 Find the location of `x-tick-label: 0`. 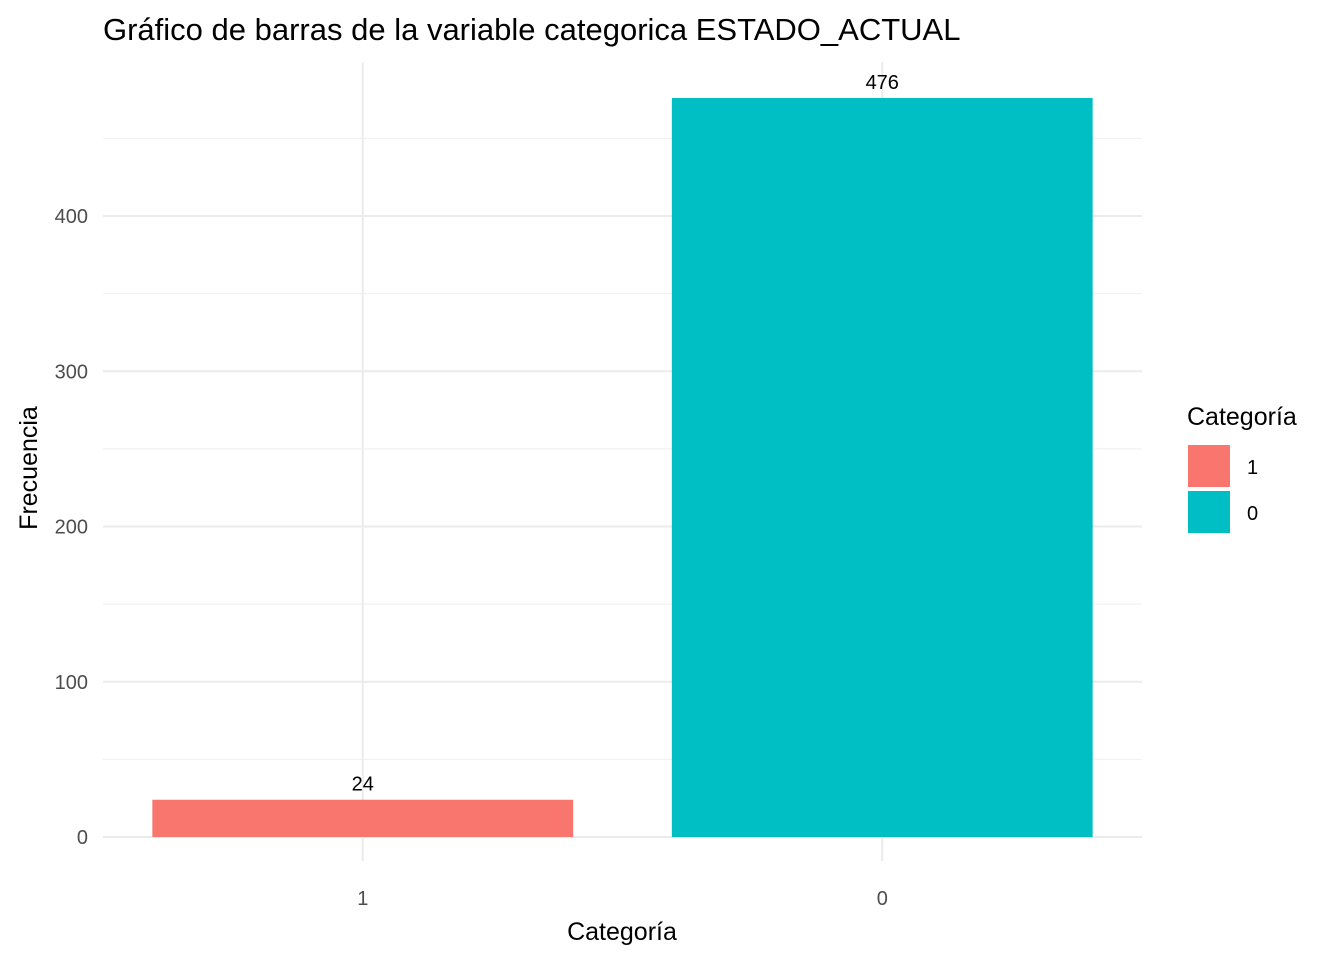

x-tick-label: 0 is located at coordinates (882, 899).